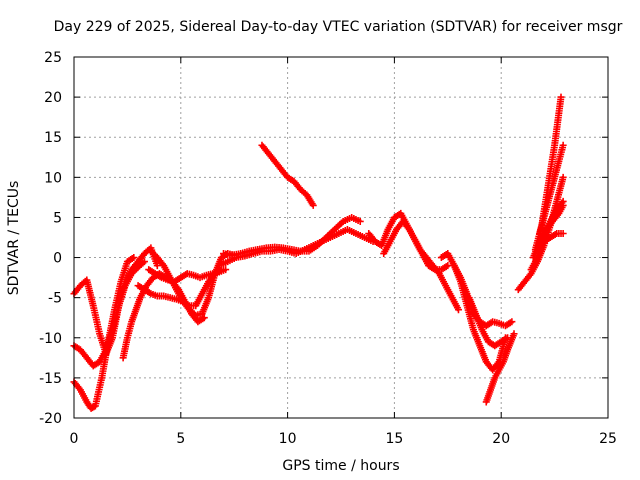 The width and height of the screenshot is (640, 480). I want to click on y-tick-label: -10, so click(50, 339).